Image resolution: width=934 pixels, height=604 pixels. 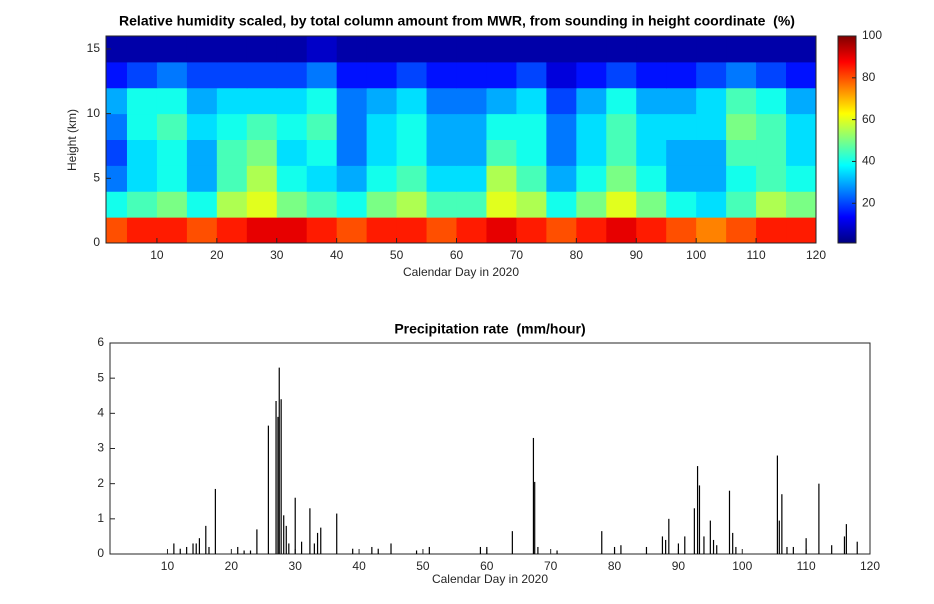 What do you see at coordinates (742, 566) in the screenshot?
I see `x-tick-label: 100` at bounding box center [742, 566].